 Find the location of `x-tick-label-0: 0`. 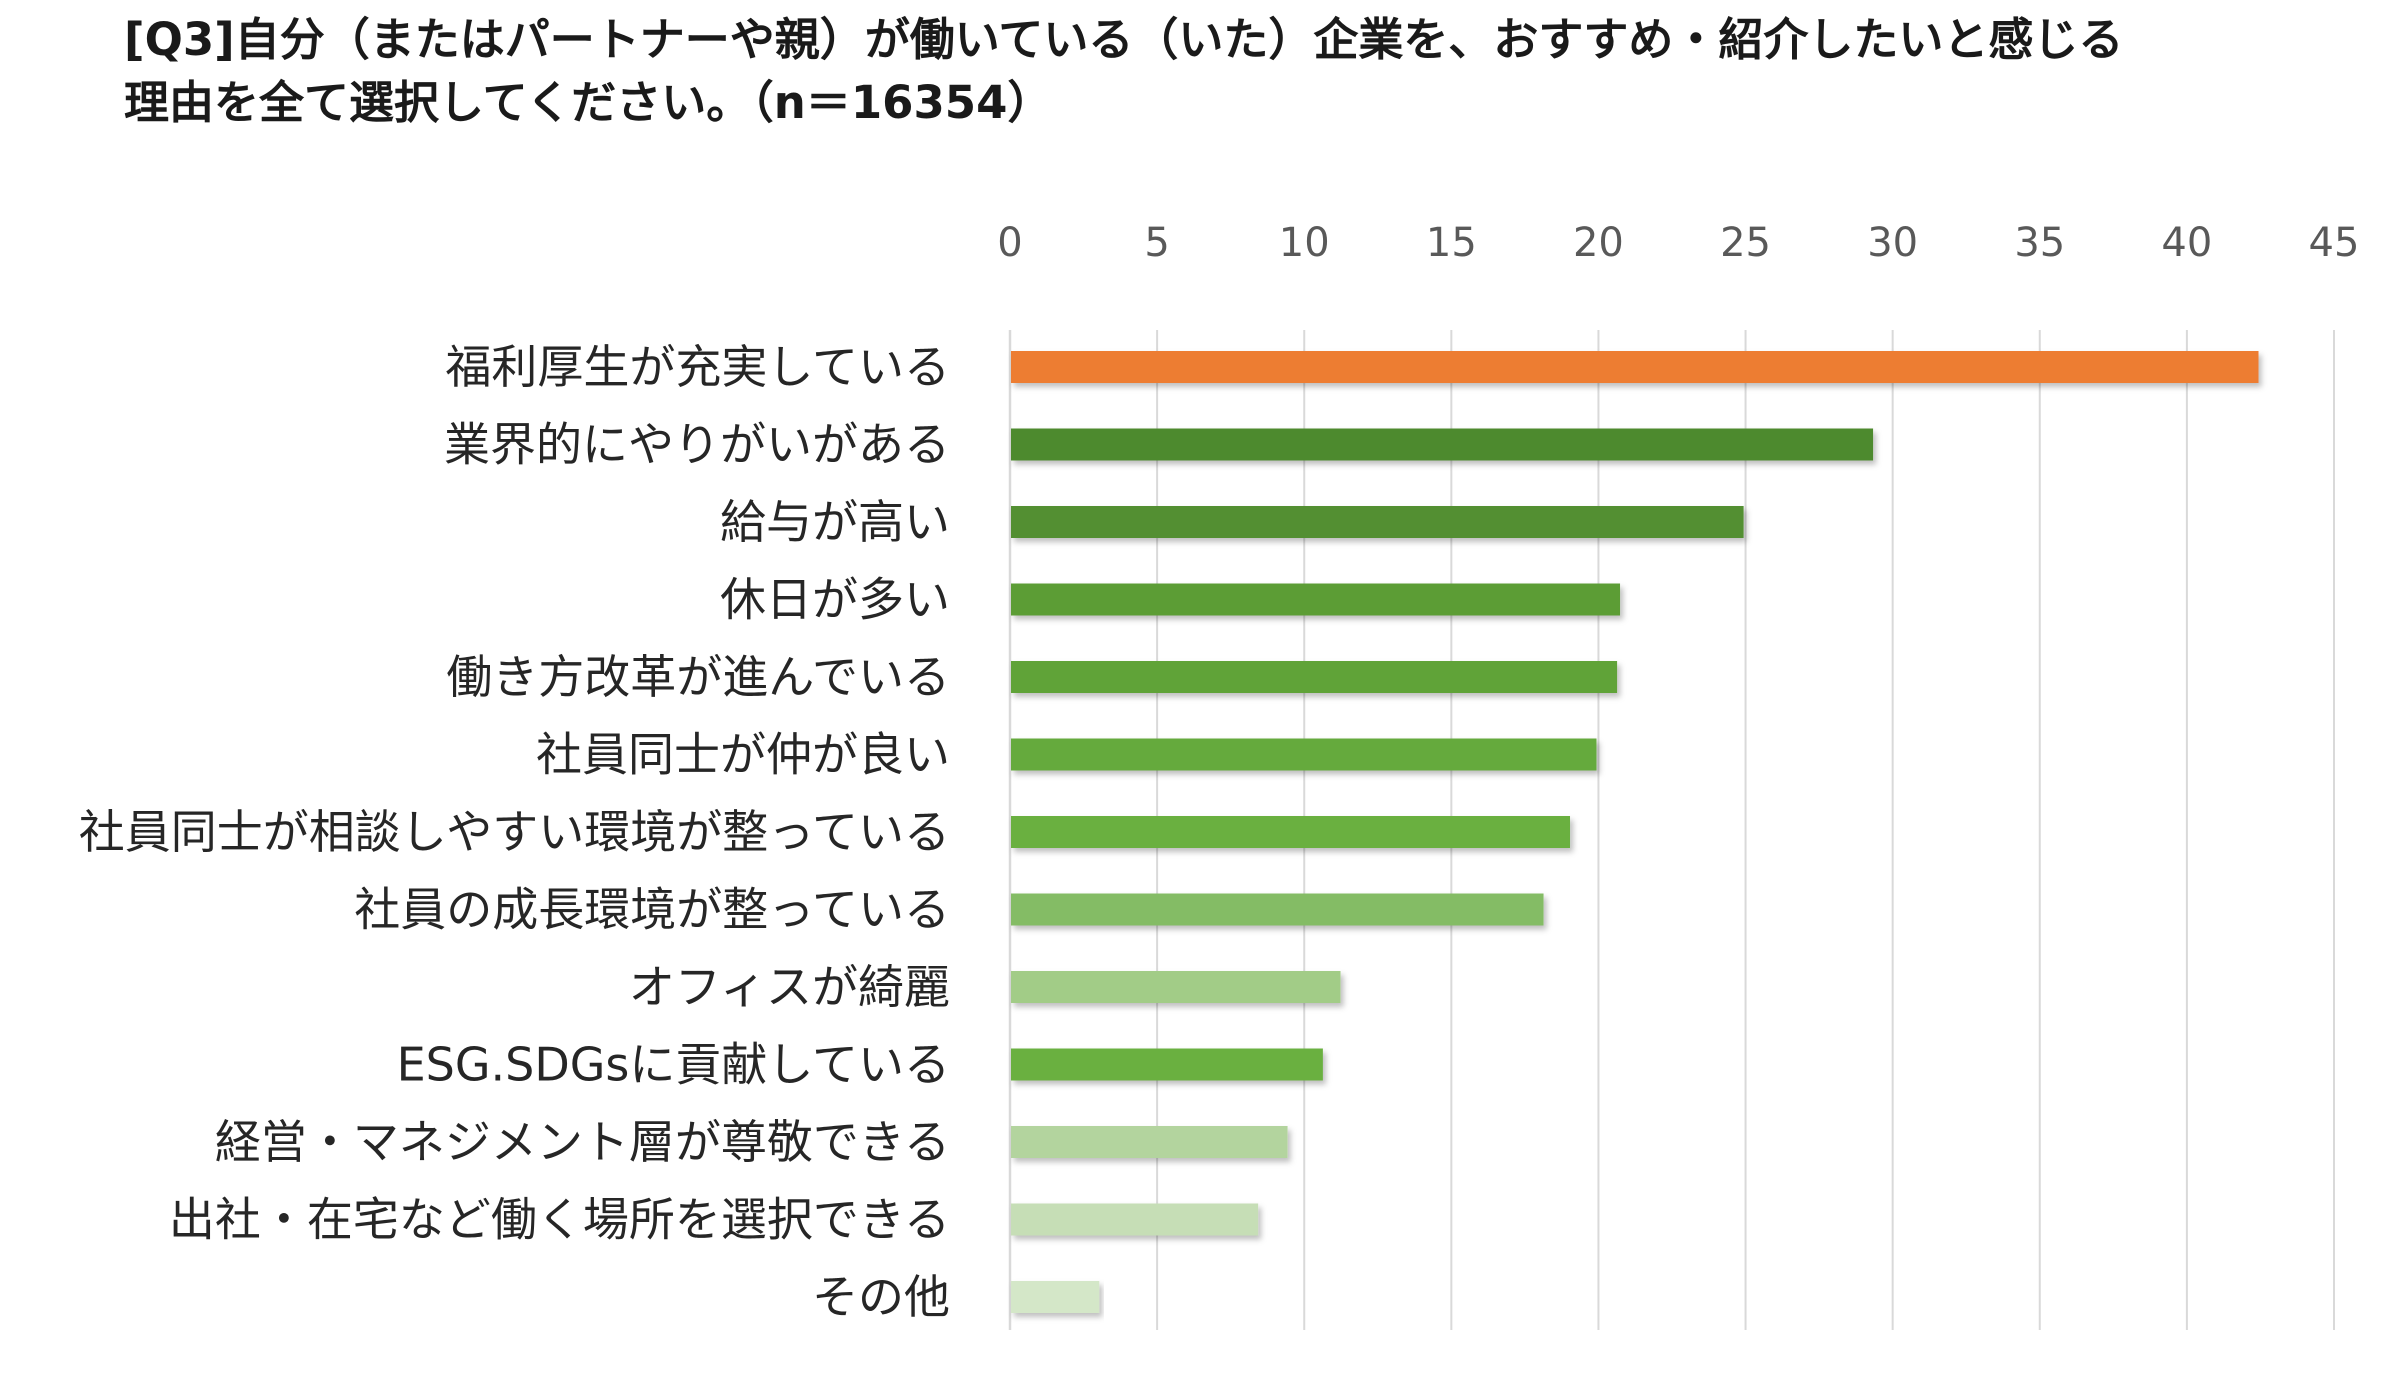

x-tick-label-0: 0 is located at coordinates (1009, 243).